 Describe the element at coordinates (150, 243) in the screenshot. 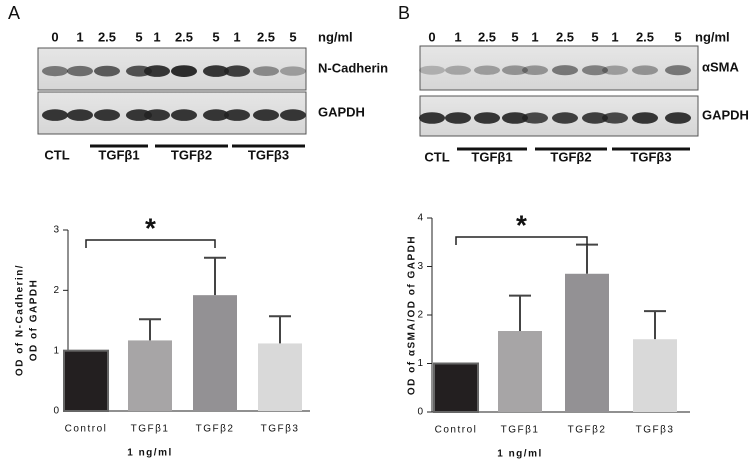

I see `significance-bracket` at that location.